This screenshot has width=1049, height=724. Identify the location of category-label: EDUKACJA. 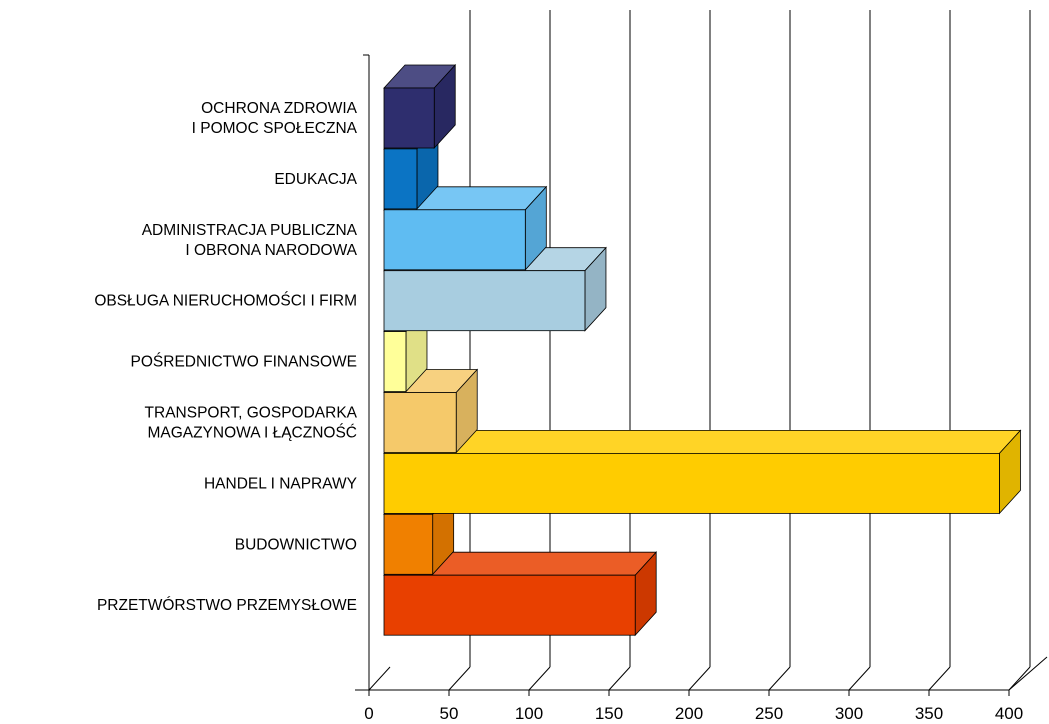
(315, 179).